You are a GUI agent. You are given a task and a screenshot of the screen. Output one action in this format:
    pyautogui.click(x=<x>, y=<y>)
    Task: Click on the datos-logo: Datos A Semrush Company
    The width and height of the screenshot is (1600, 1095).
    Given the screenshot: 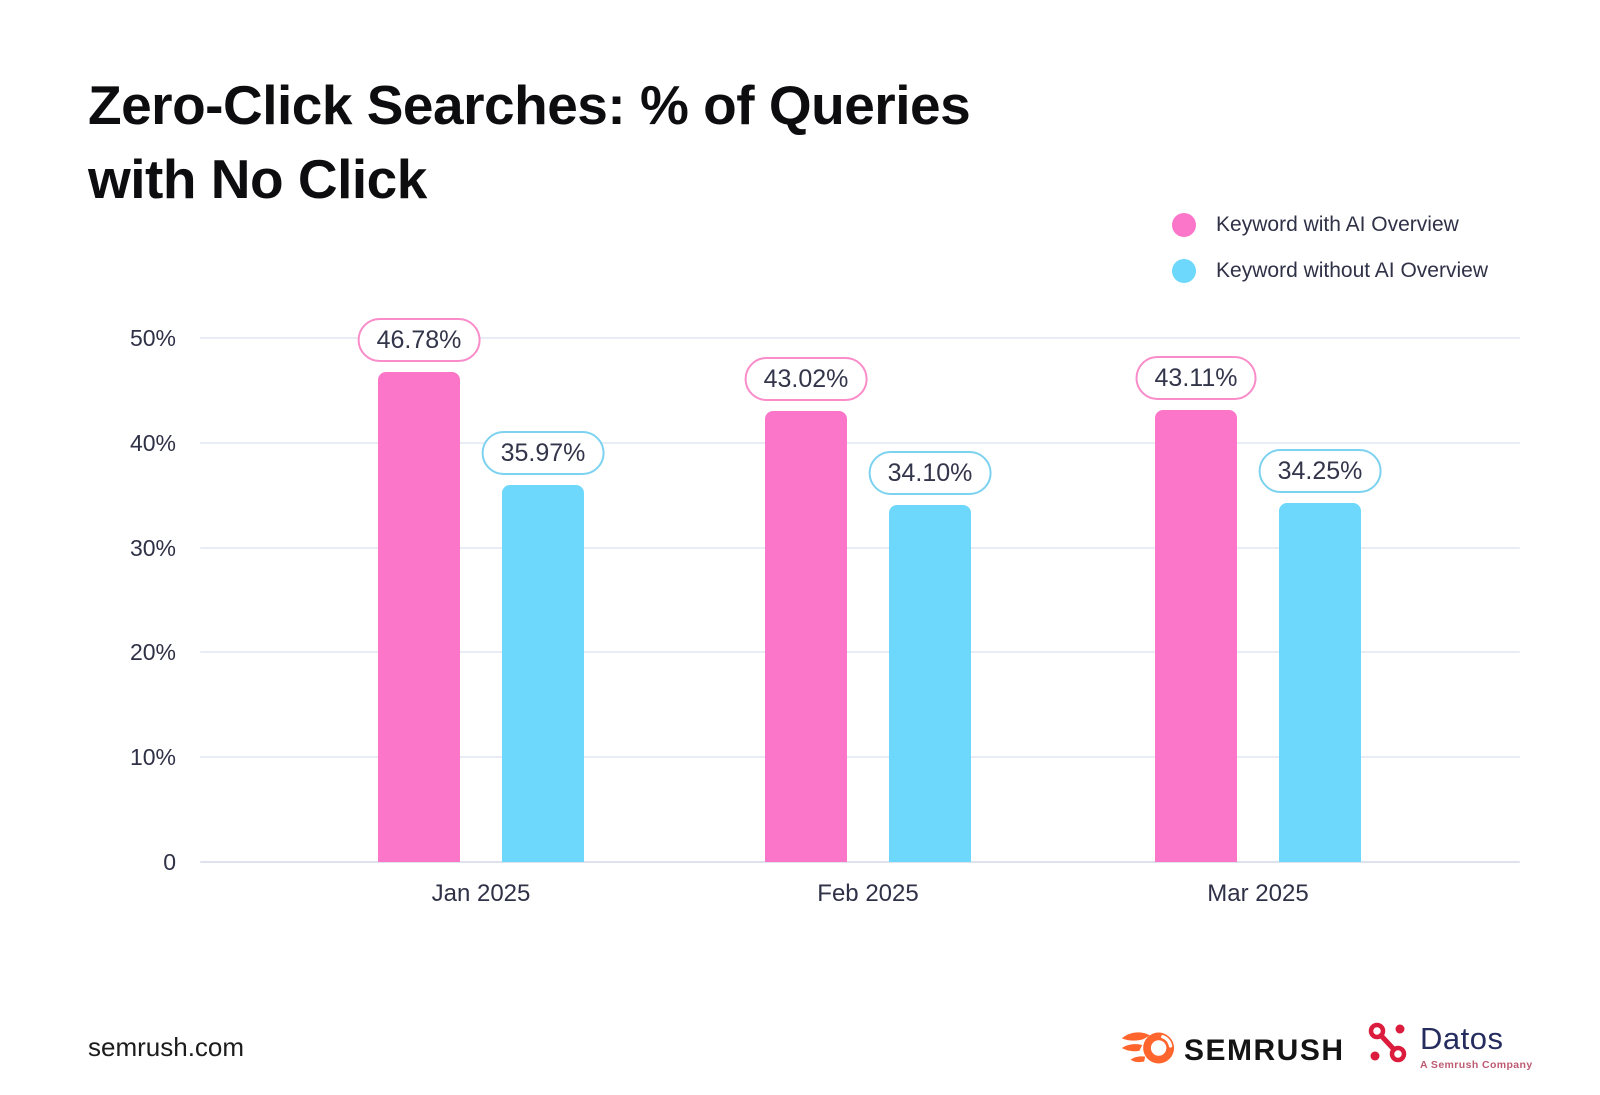 What is the action you would take?
    pyautogui.click(x=1450, y=1046)
    